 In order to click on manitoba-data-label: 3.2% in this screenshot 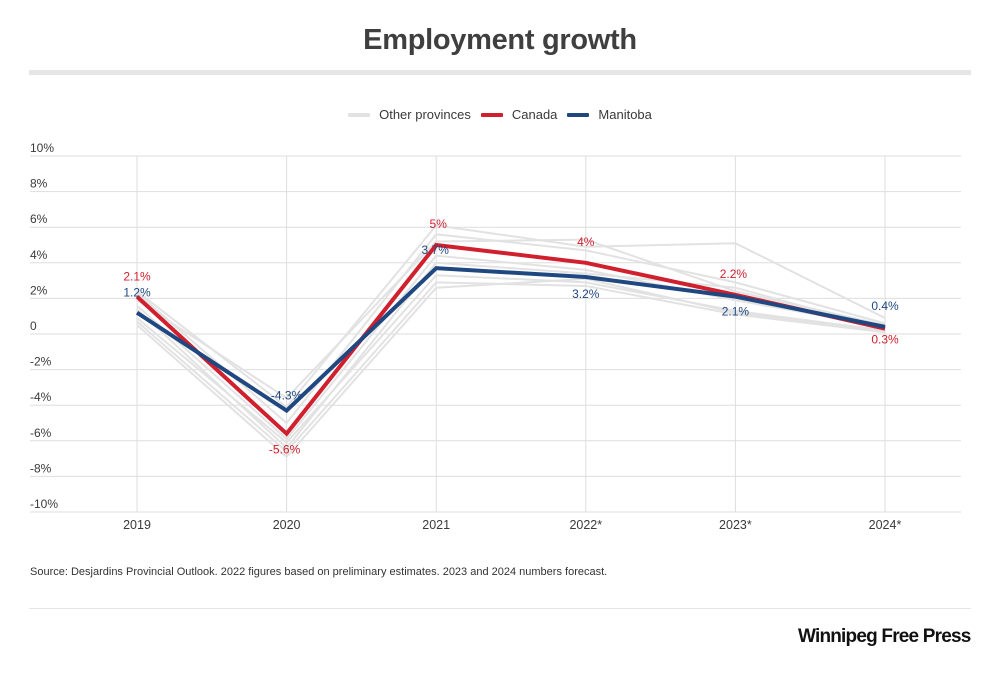, I will do `click(586, 294)`.